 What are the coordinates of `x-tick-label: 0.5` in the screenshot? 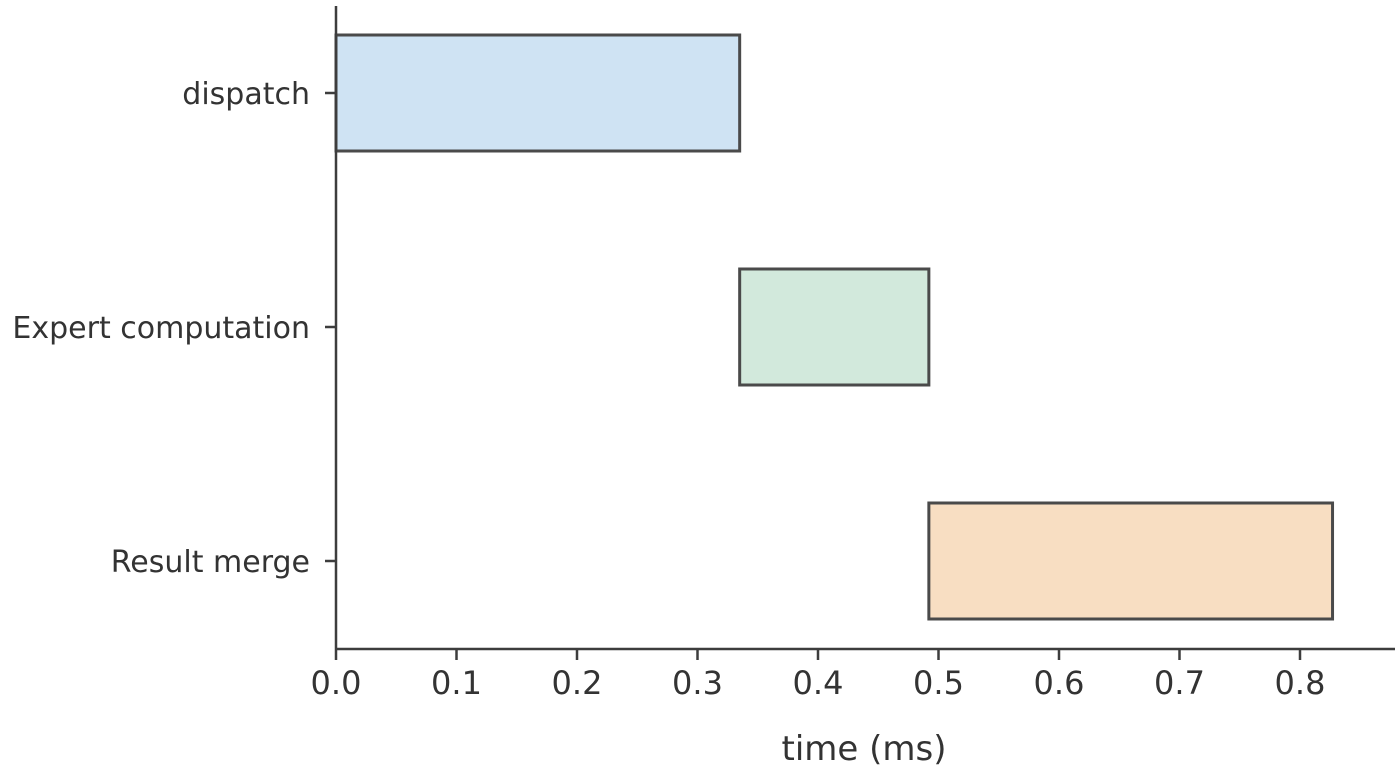 It's located at (938, 683).